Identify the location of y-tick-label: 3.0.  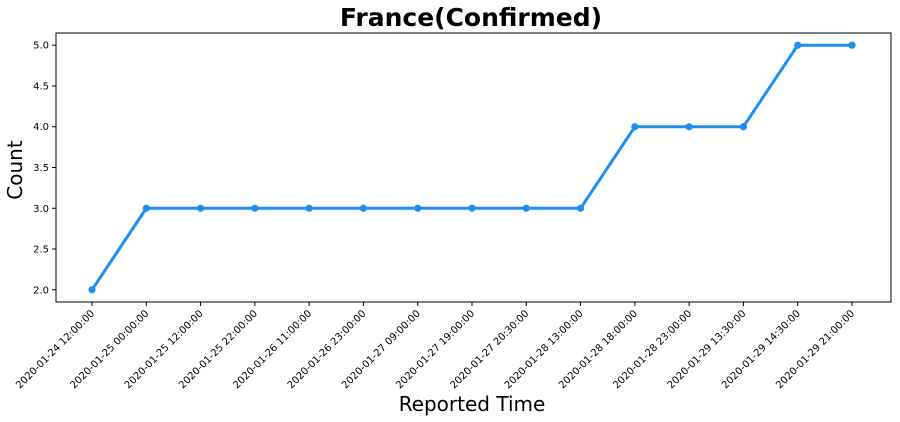
(41, 209).